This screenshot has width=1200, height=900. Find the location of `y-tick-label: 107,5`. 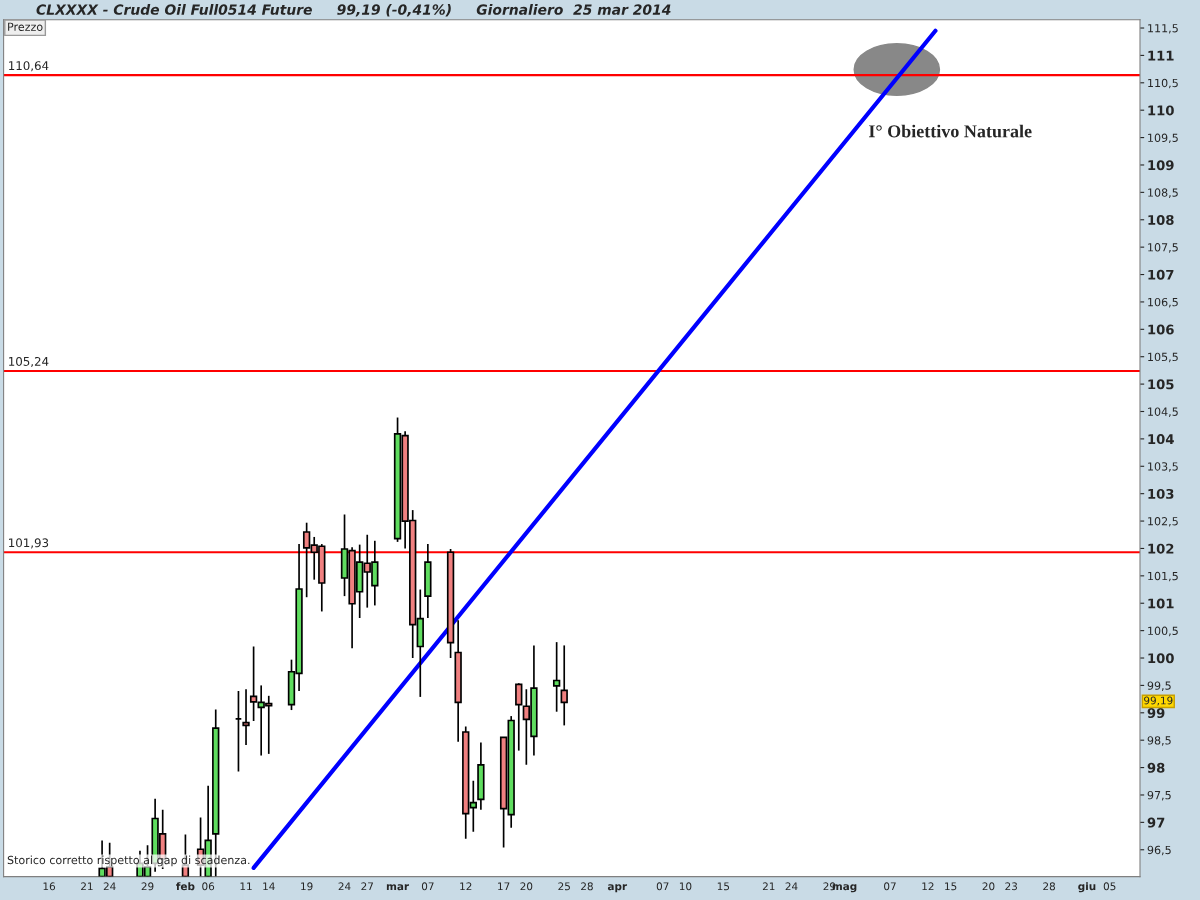

y-tick-label: 107,5 is located at coordinates (1163, 248).